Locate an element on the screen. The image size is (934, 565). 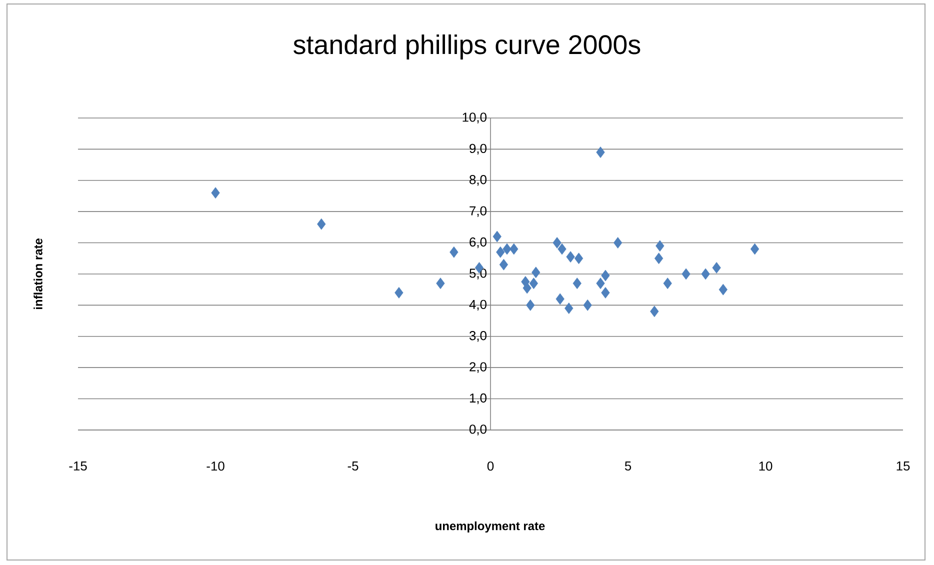
y-tick-label: 7,0 is located at coordinates (478, 211).